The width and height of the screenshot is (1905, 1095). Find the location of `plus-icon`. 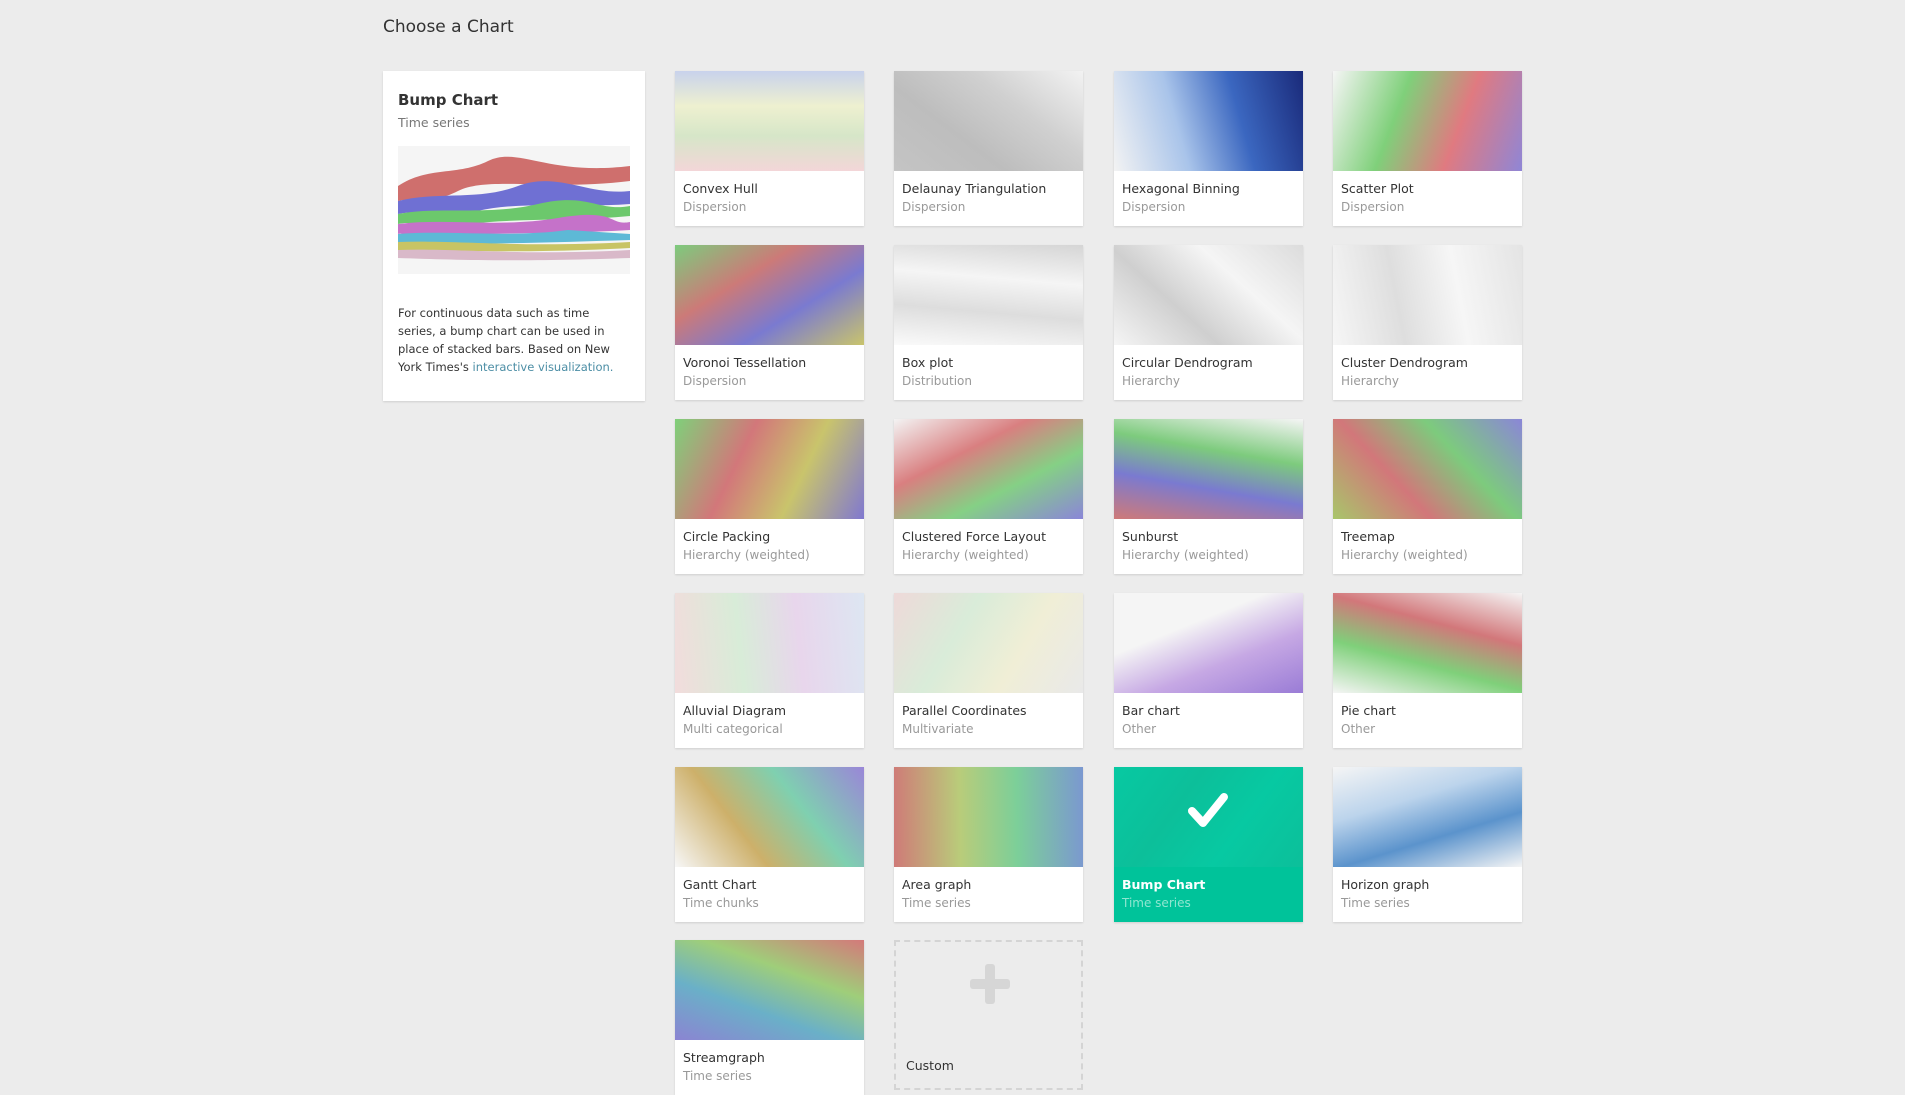

plus-icon is located at coordinates (990, 984).